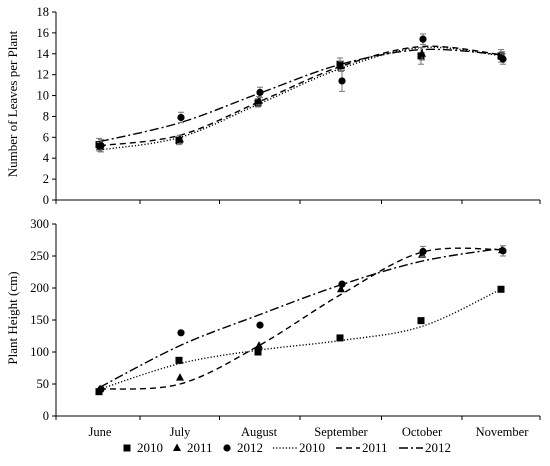 This screenshot has width=550, height=466. What do you see at coordinates (260, 325) in the screenshot?
I see `bottom-point-2012-august` at bounding box center [260, 325].